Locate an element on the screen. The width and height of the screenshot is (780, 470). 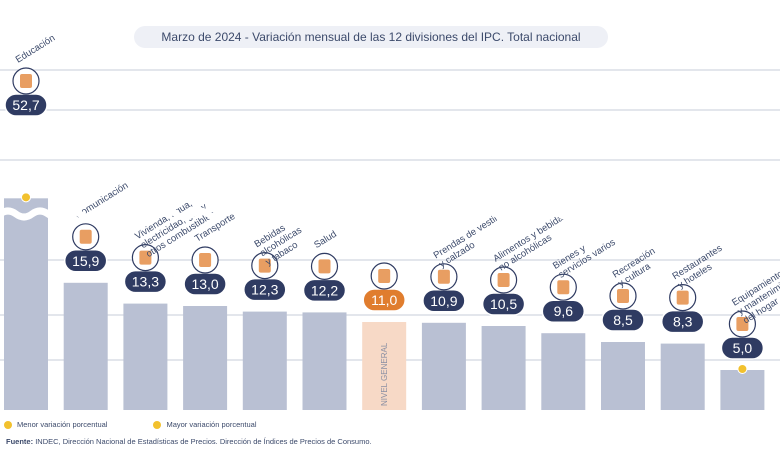
car-icon is located at coordinates (205, 260).